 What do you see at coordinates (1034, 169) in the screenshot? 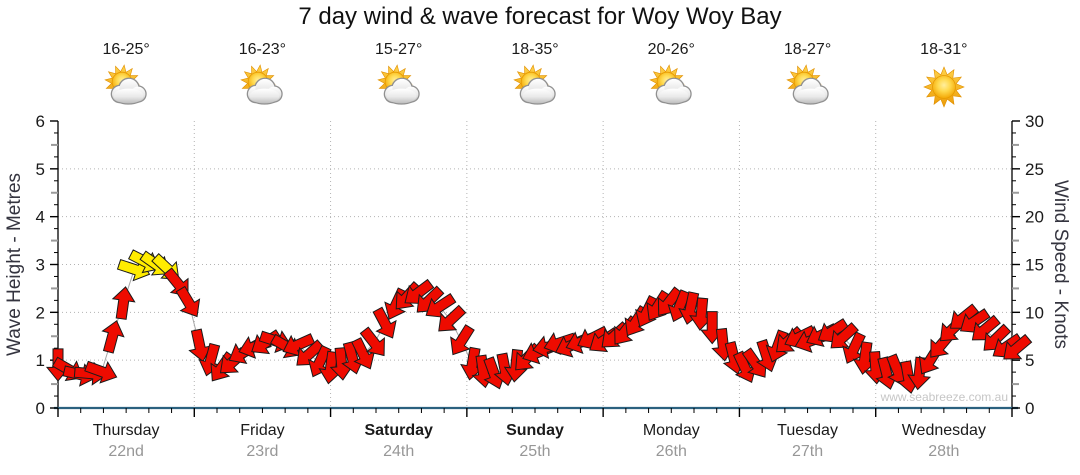
I see `right-axis-tick-label: 25` at bounding box center [1034, 169].